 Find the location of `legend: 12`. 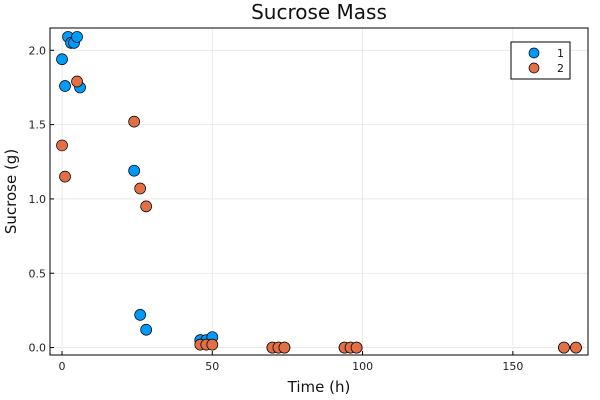

legend: 12 is located at coordinates (540, 60).